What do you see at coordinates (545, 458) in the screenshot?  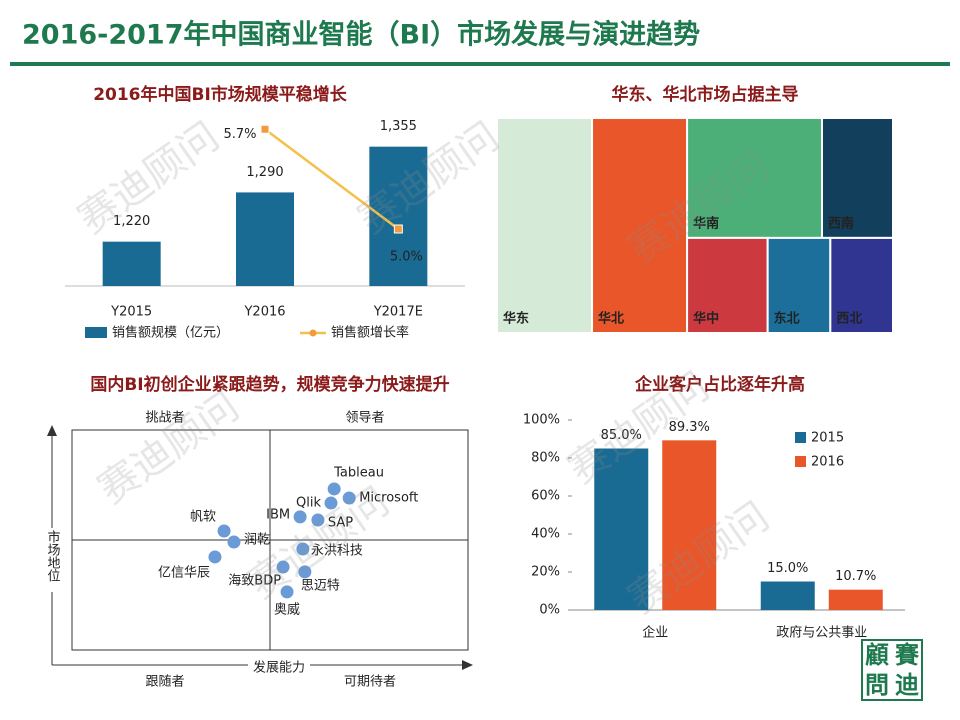 I see `y-tick-label: 80%` at bounding box center [545, 458].